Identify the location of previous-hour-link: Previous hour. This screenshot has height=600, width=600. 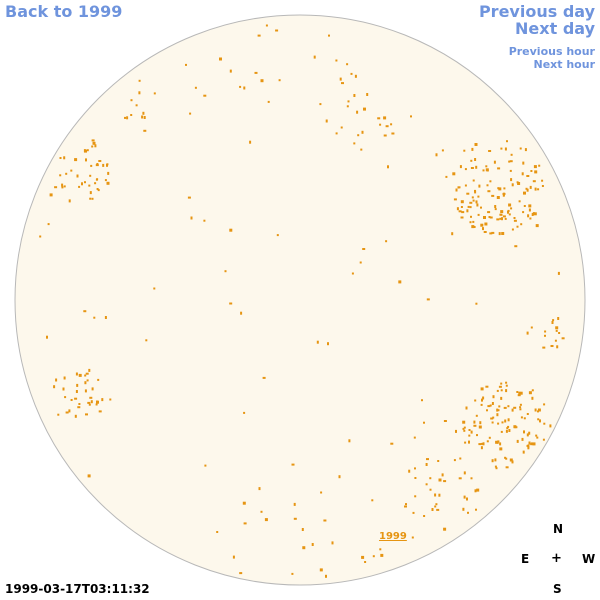
(551, 51).